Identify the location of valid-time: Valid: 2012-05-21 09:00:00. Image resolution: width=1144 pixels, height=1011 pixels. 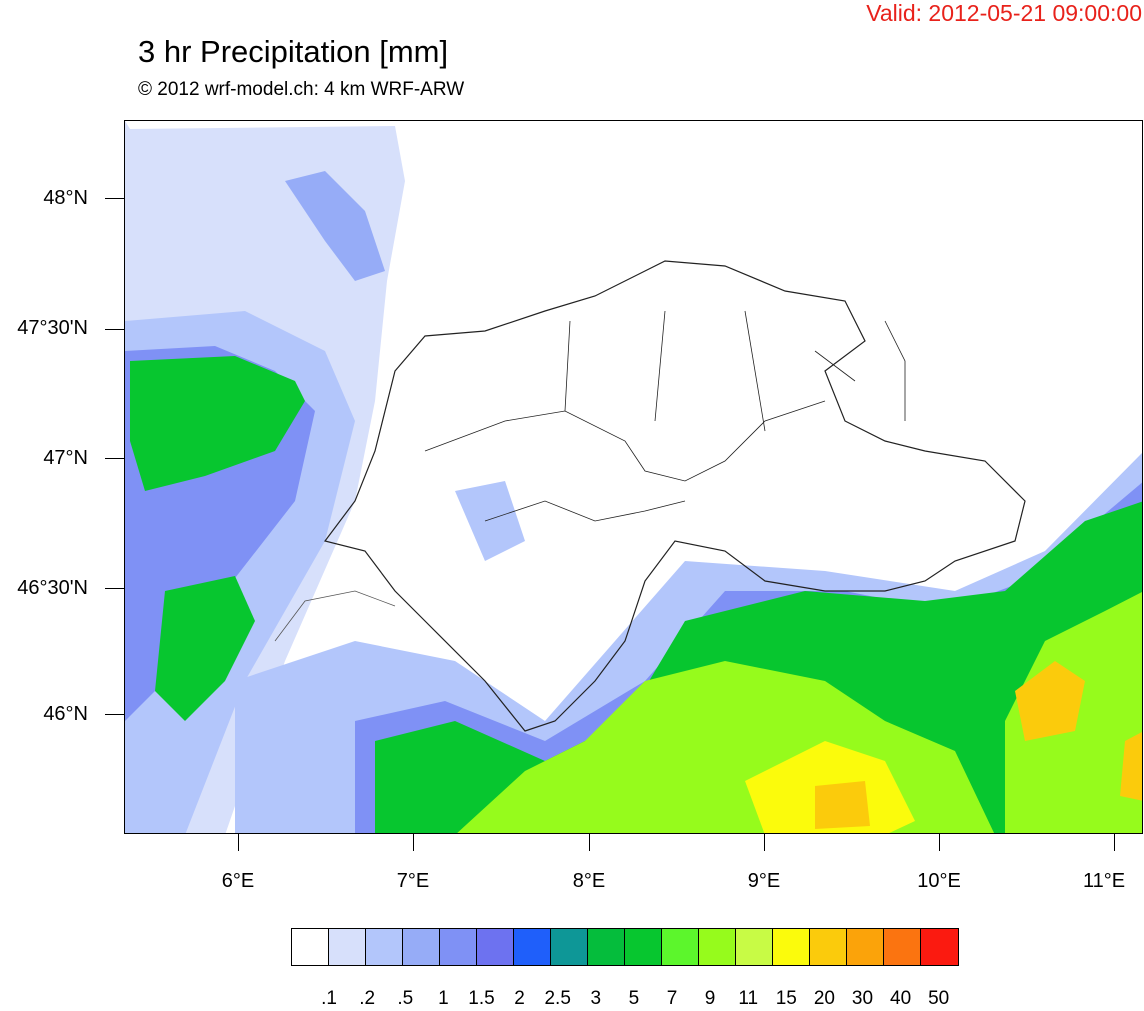
(1004, 13).